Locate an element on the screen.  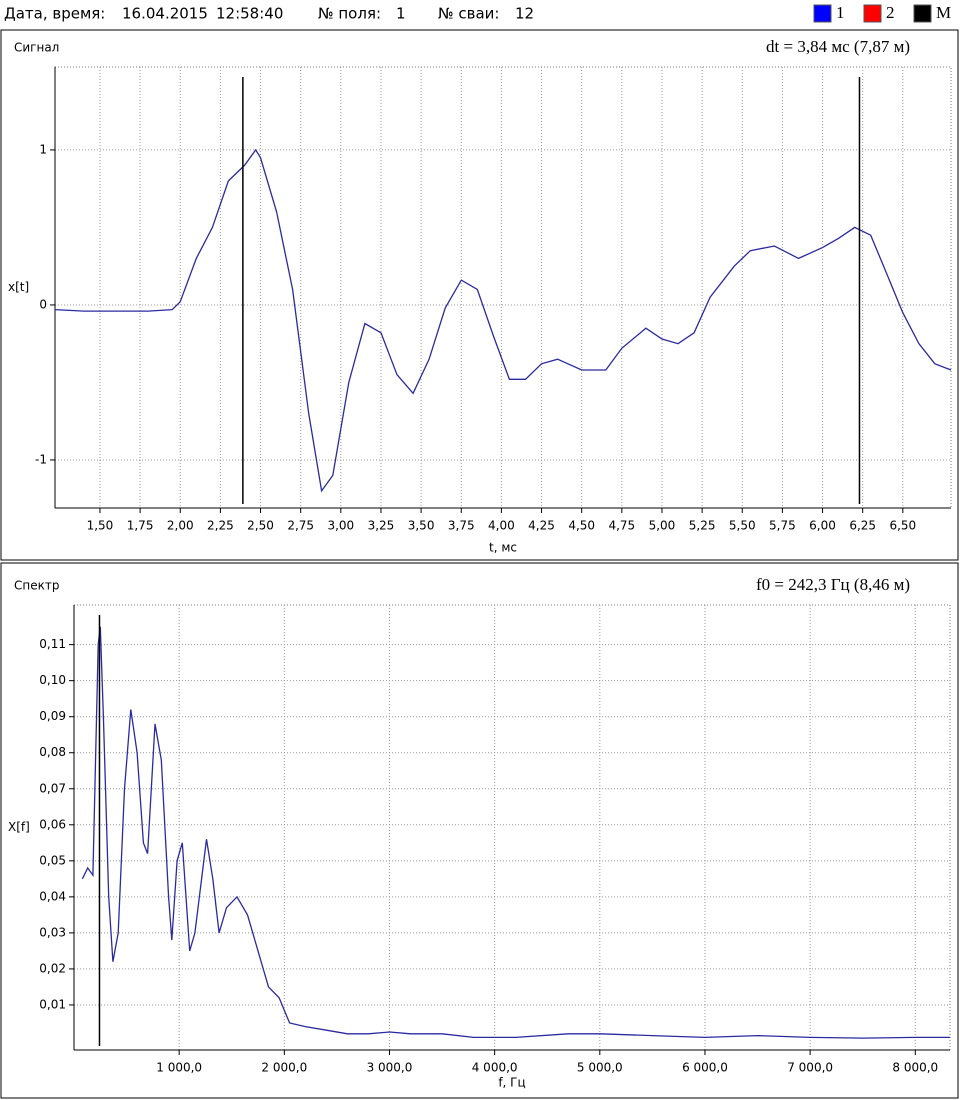
y-axis-label: x[t] is located at coordinates (18, 287).